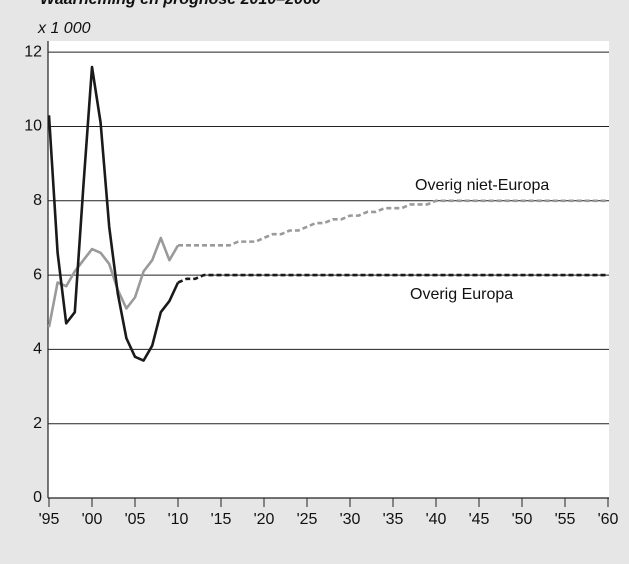 This screenshot has height=564, width=629. Describe the element at coordinates (37, 497) in the screenshot. I see `y-tick-label: 0` at that location.